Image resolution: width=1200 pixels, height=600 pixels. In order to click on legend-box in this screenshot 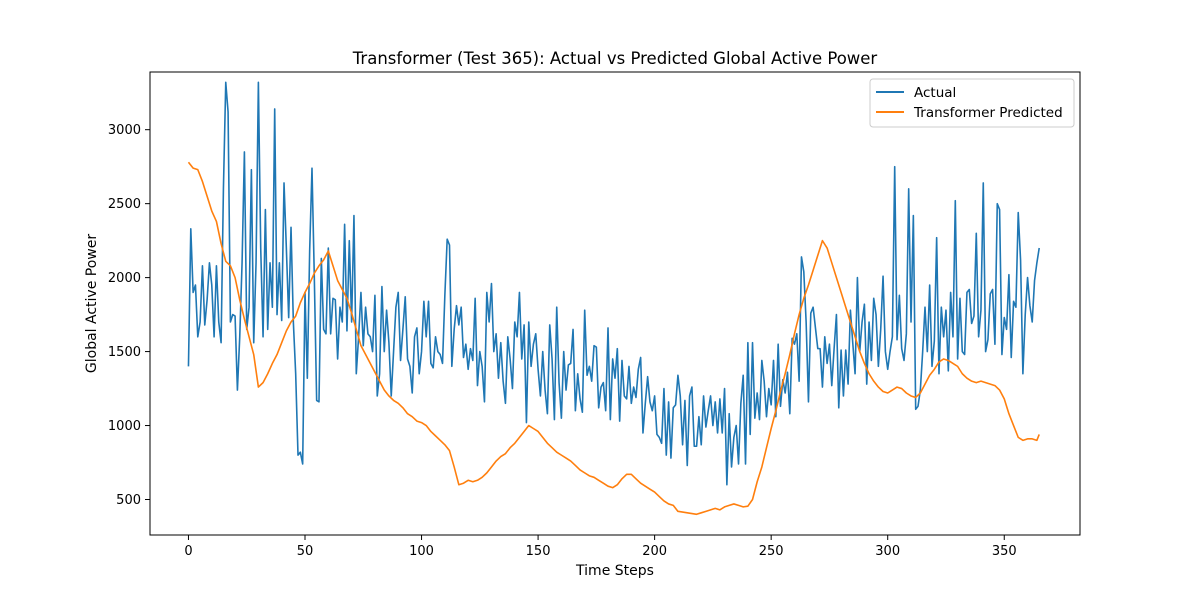, I will do `click(972, 103)`.